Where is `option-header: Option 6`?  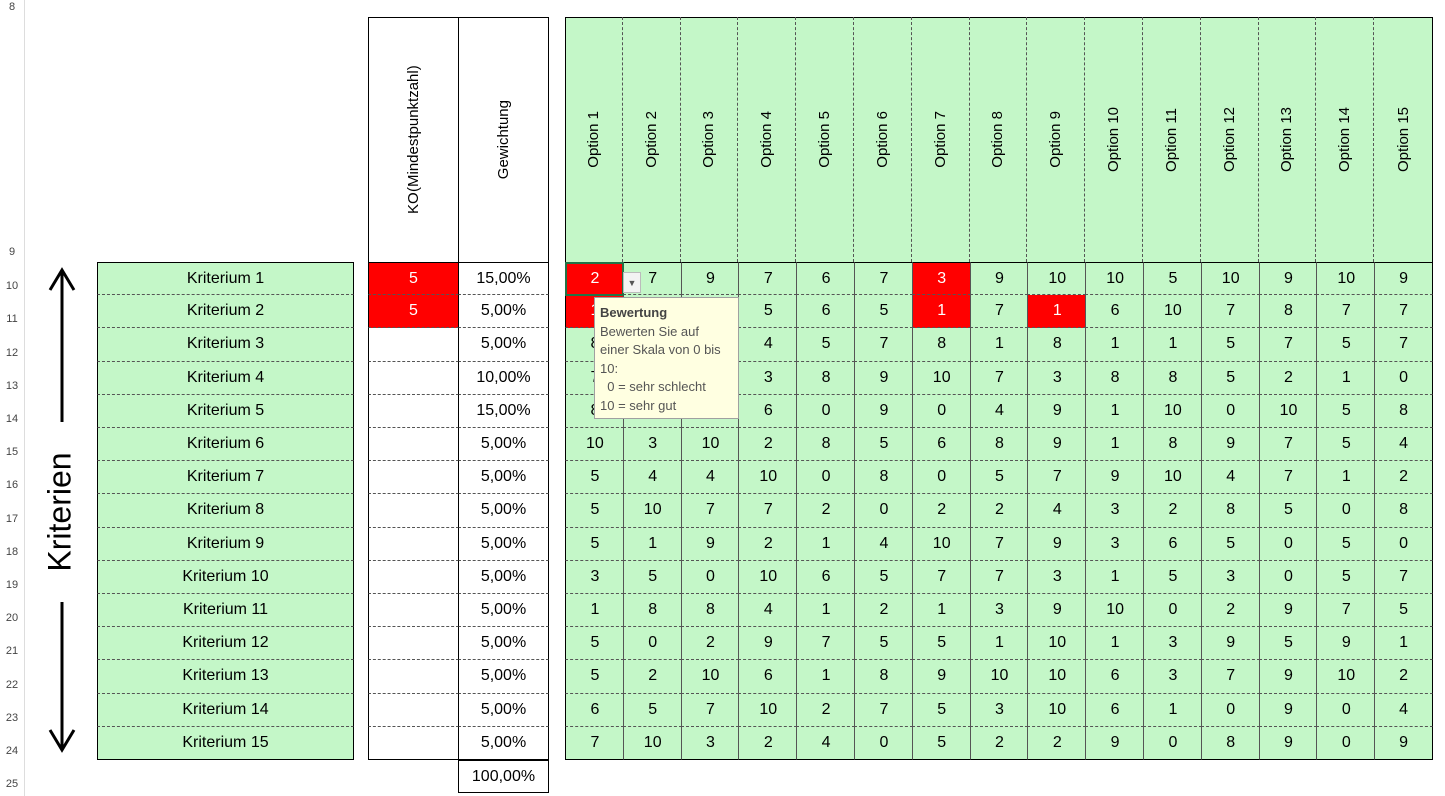 option-header: Option 6 is located at coordinates (883, 139).